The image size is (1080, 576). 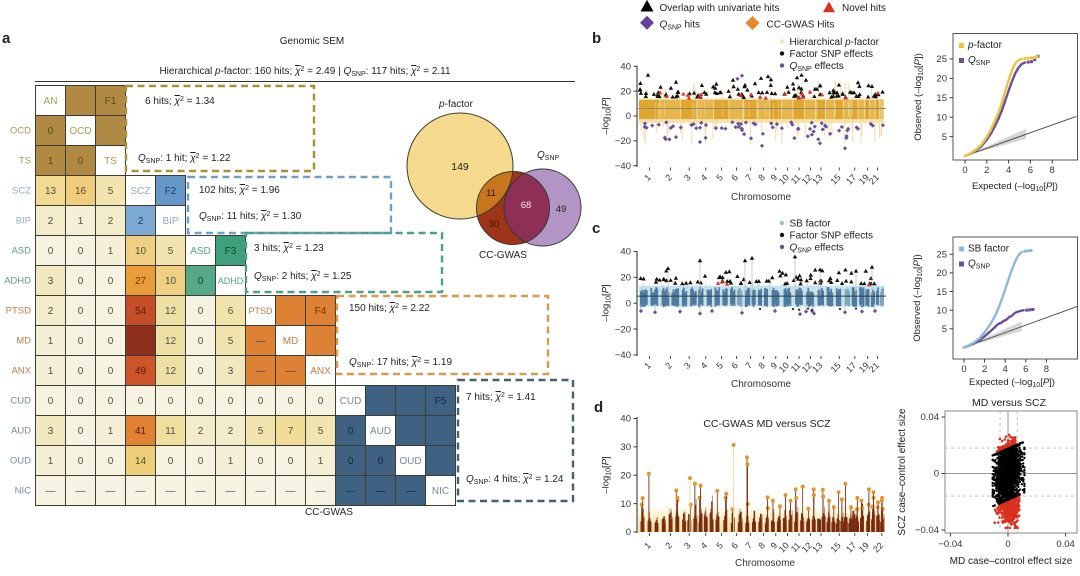 I want to click on svg-text: Observed (–log10[P]), so click(x=918, y=298).